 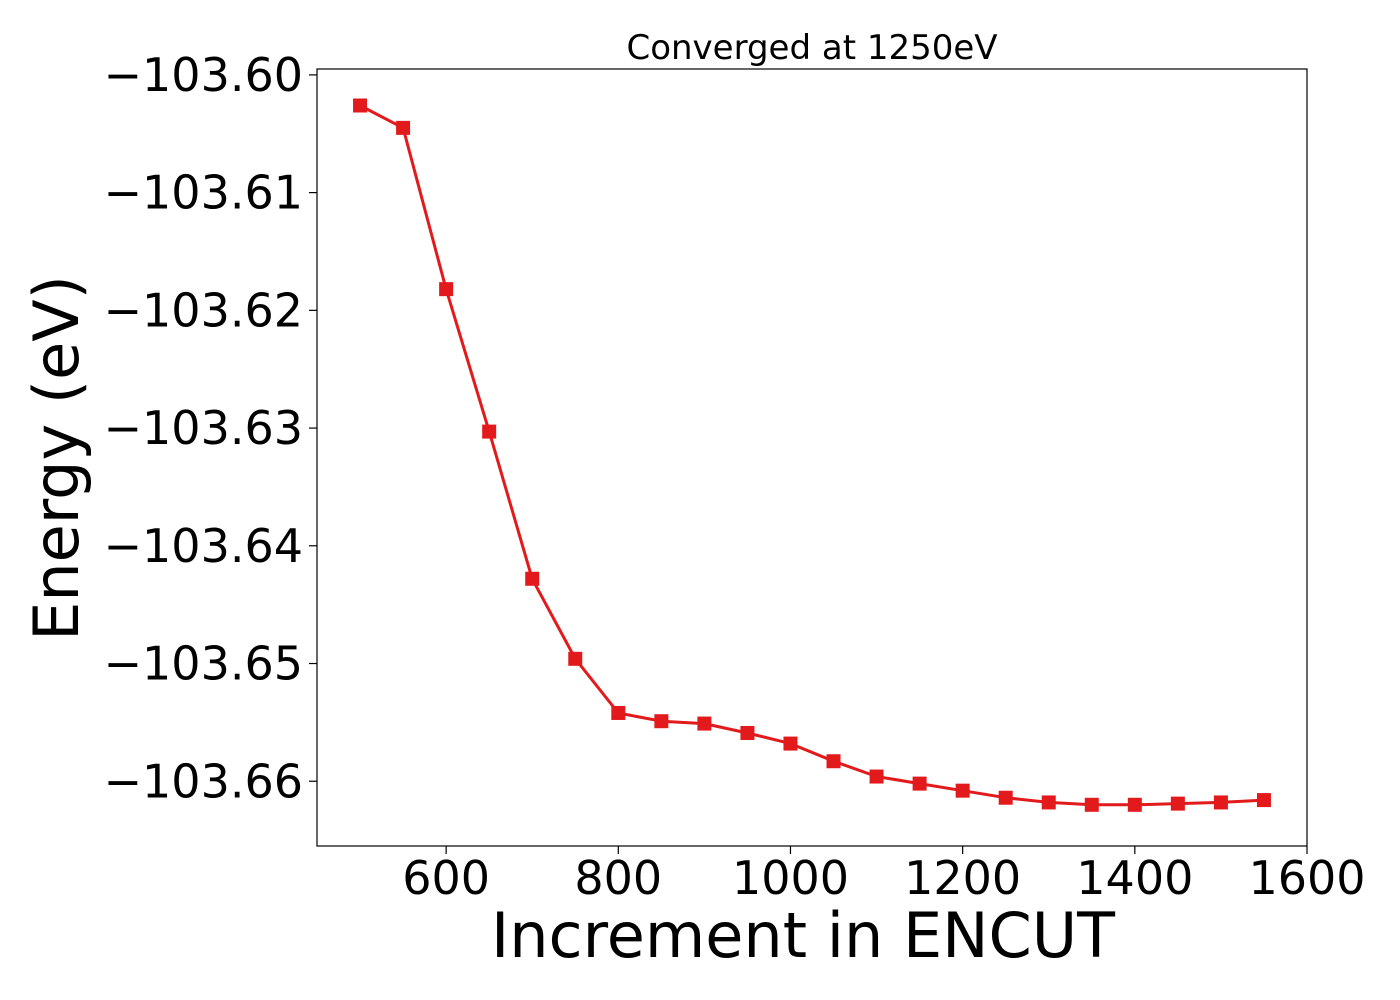 I want to click on x-axis-label: Increment in ENCUT, so click(x=803, y=935).